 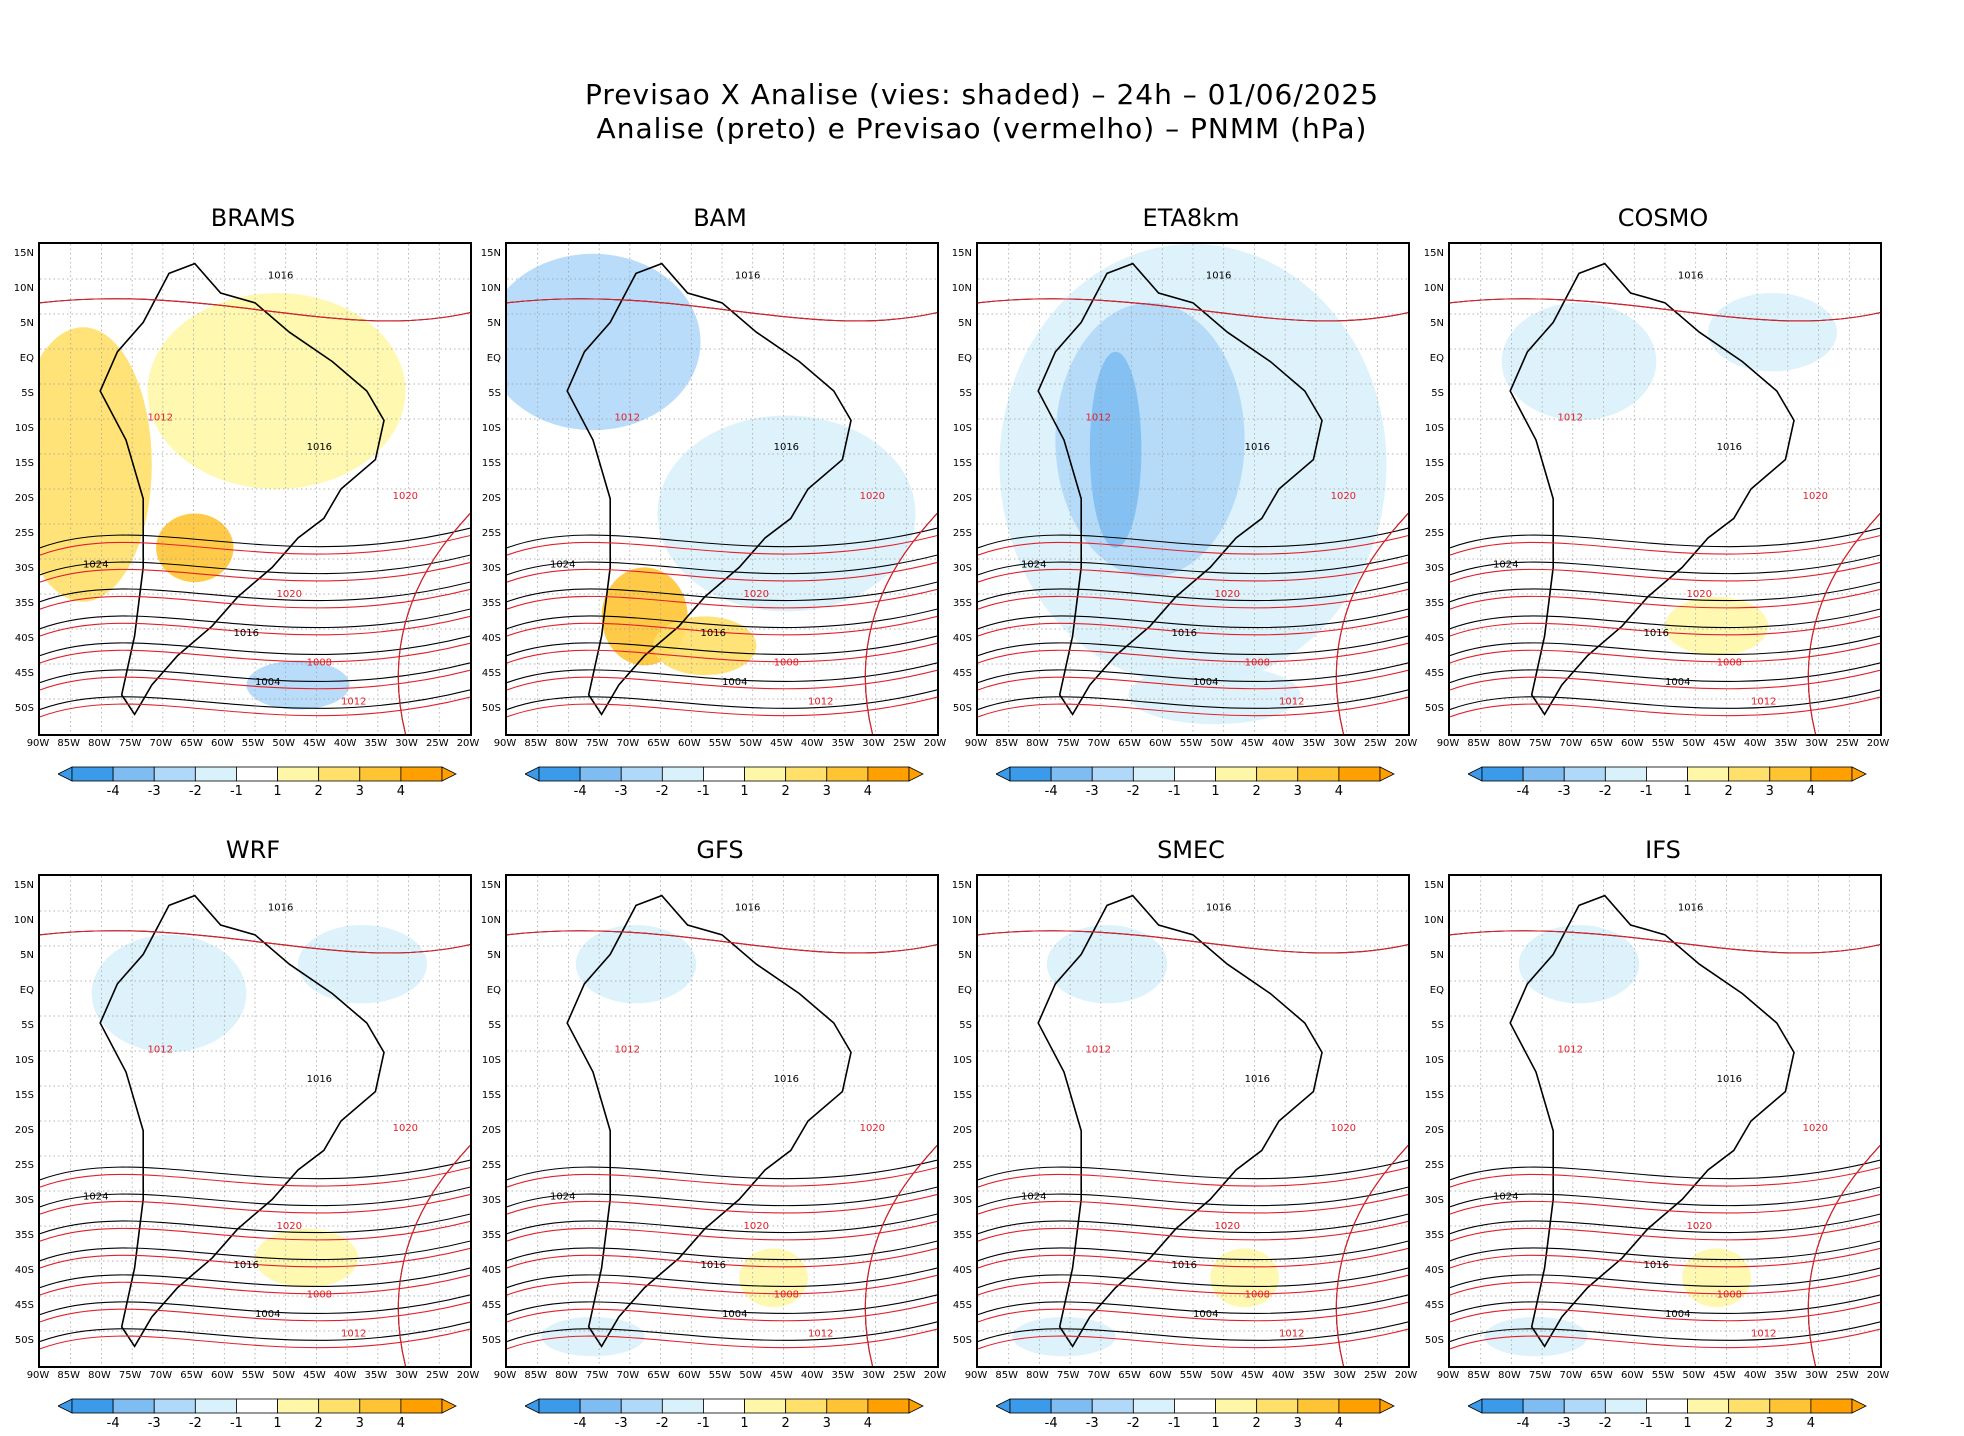 I want to click on panel-title-eta8km: ETA8km, so click(x=1191, y=218).